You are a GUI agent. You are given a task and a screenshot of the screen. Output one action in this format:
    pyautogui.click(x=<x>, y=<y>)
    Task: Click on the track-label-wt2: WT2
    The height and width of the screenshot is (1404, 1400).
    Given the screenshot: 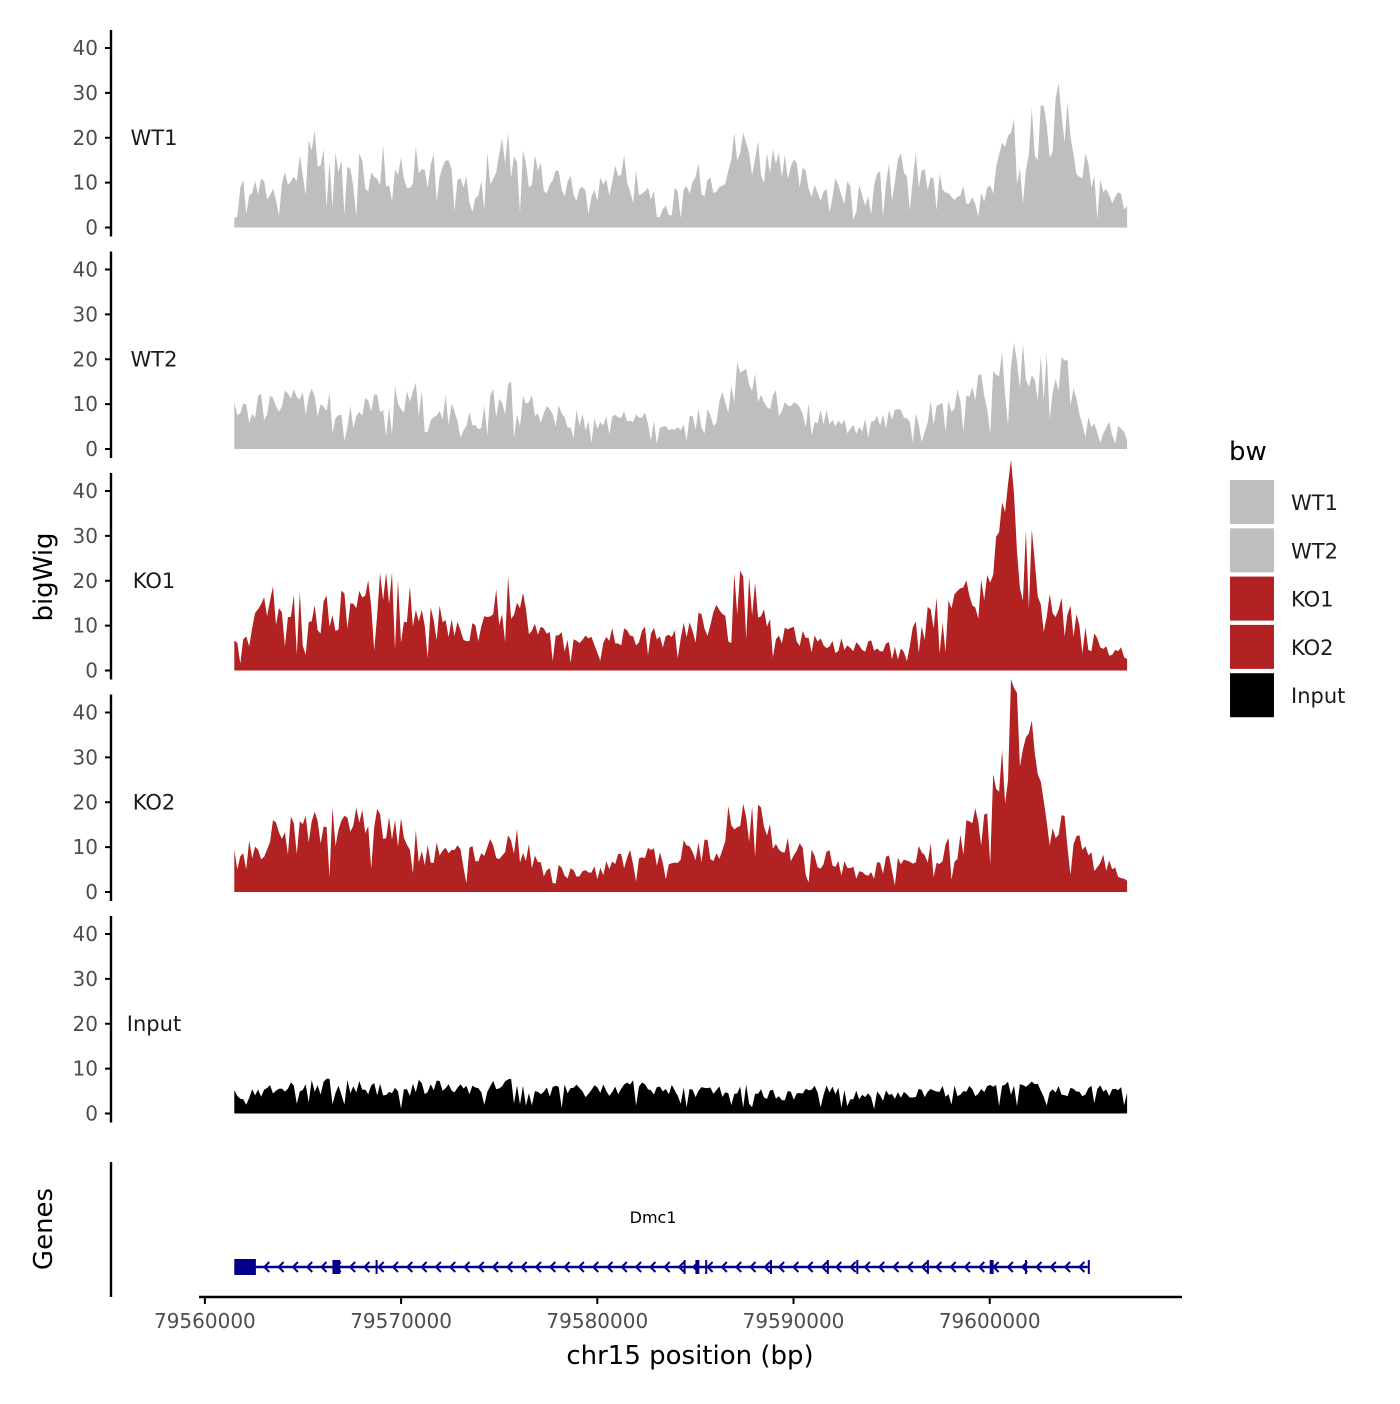 What is the action you would take?
    pyautogui.click(x=154, y=359)
    